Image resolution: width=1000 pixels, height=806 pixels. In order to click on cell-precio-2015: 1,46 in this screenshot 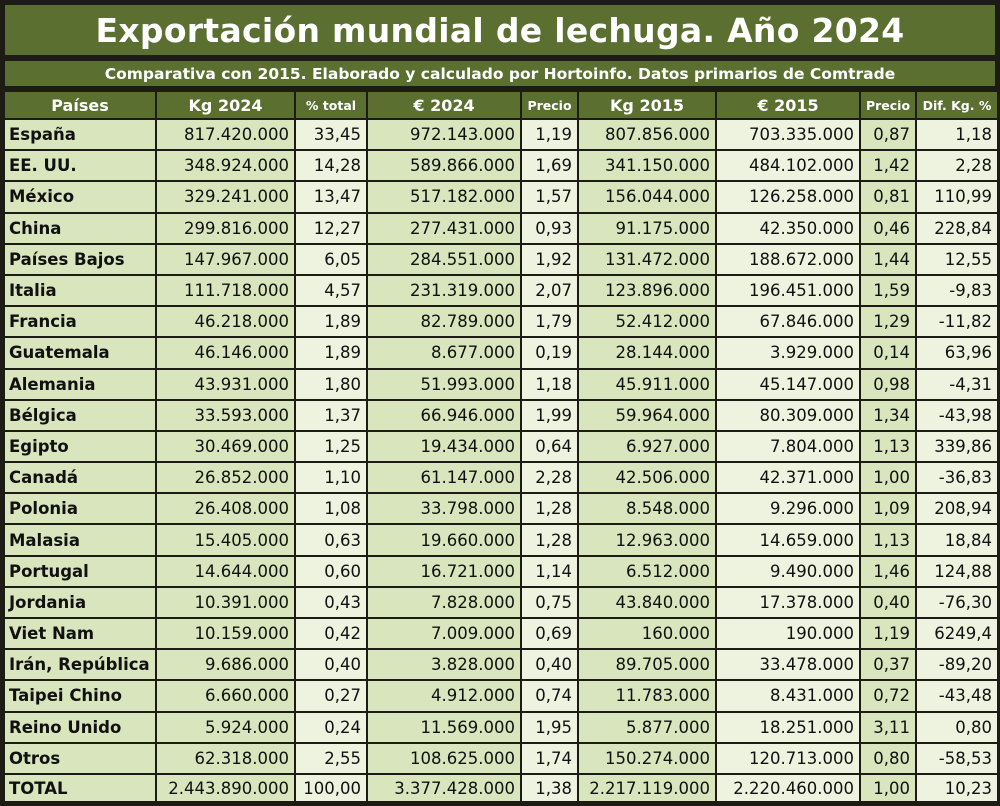, I will do `click(888, 571)`.